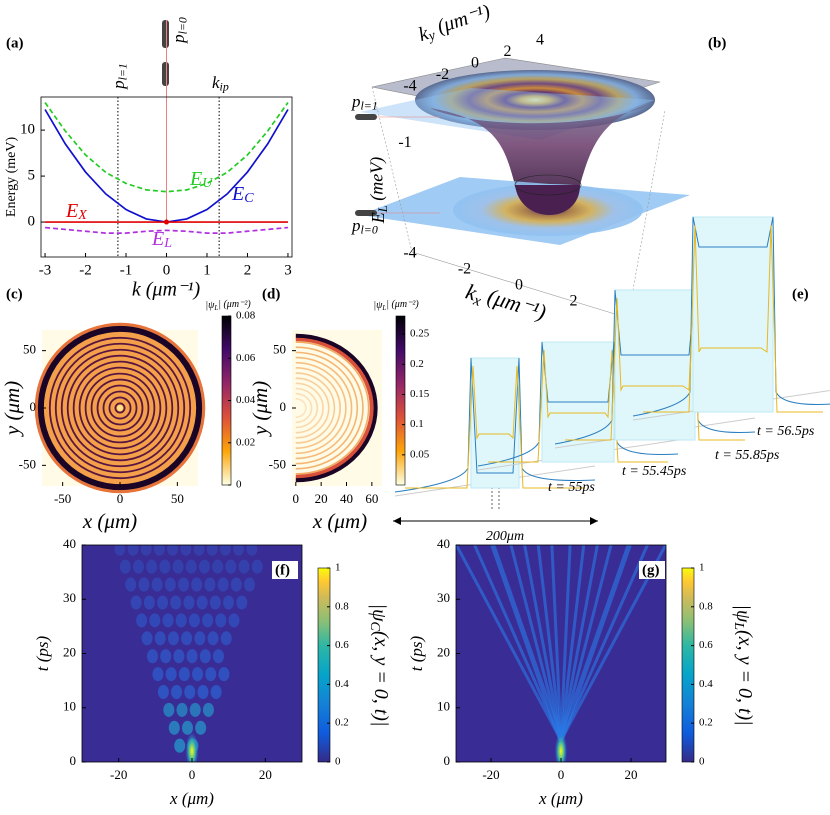 The height and width of the screenshot is (815, 830). Describe the element at coordinates (420, 334) in the screenshot. I see `colorbar-tick-label: 0.25` at that location.